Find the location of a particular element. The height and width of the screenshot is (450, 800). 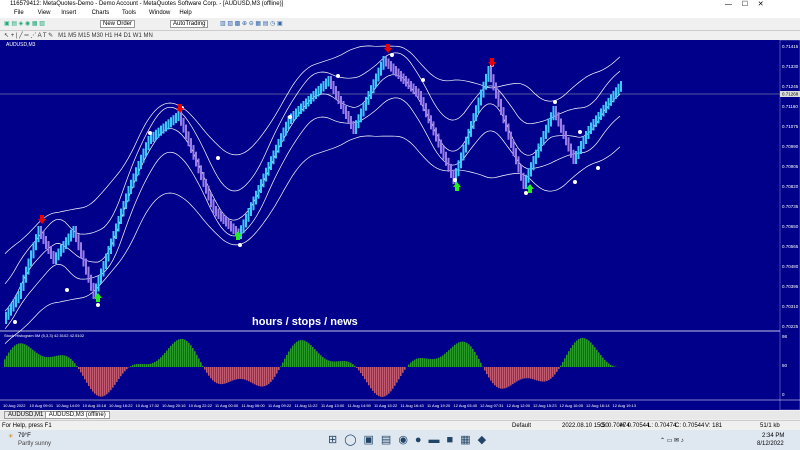

price-label: 0.71415 is located at coordinates (790, 46).